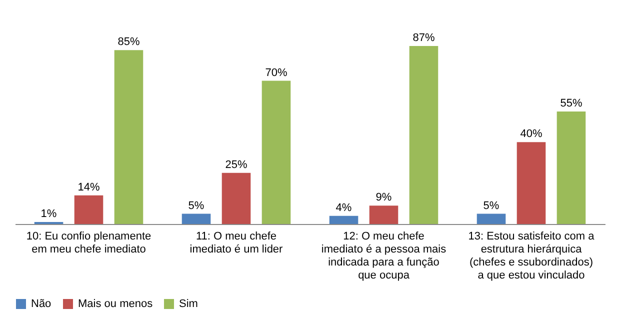 This screenshot has width=642, height=325. What do you see at coordinates (188, 304) in the screenshot?
I see `legend-label: Sim` at bounding box center [188, 304].